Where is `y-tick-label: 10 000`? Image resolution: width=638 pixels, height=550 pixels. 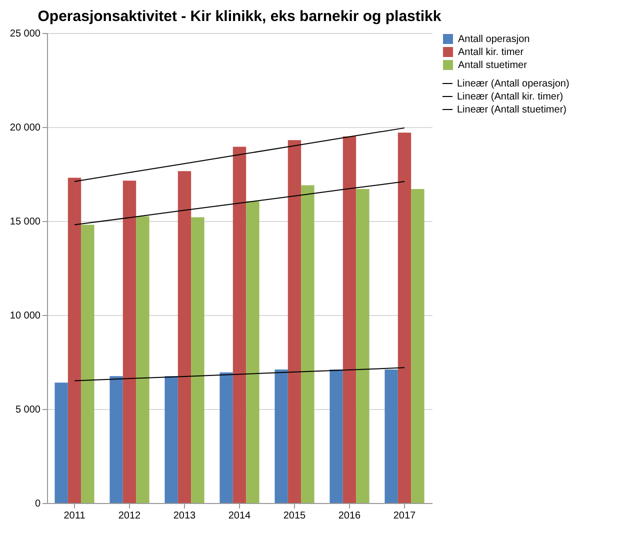
y-tick-label: 10 000 is located at coordinates (25, 316).